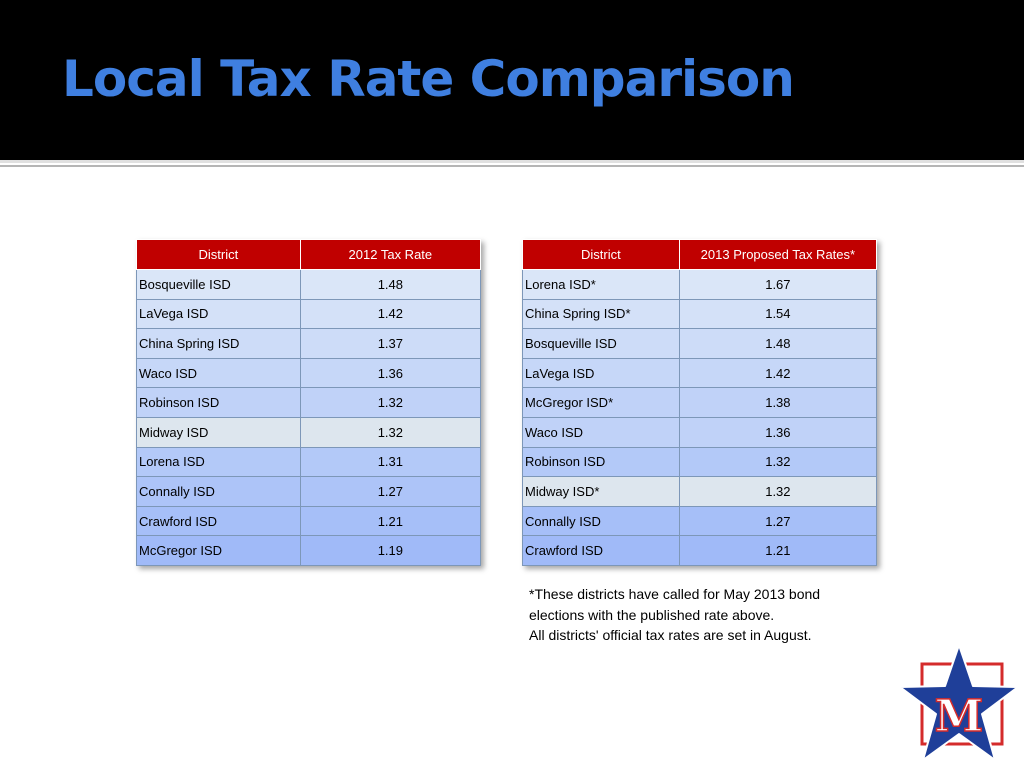  I want to click on table-row: McGregor ISD 1.19, so click(309, 550).